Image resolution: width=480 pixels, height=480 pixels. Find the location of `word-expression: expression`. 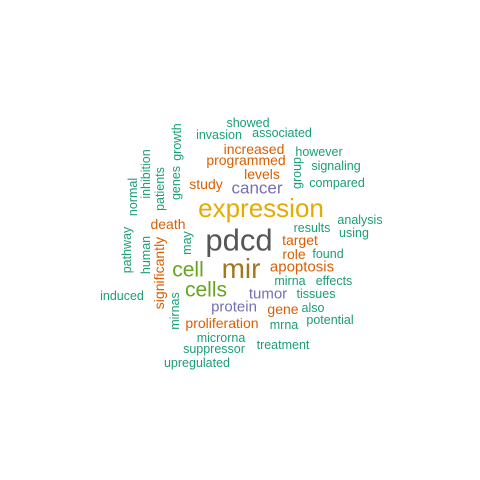

word-expression: expression is located at coordinates (261, 208).